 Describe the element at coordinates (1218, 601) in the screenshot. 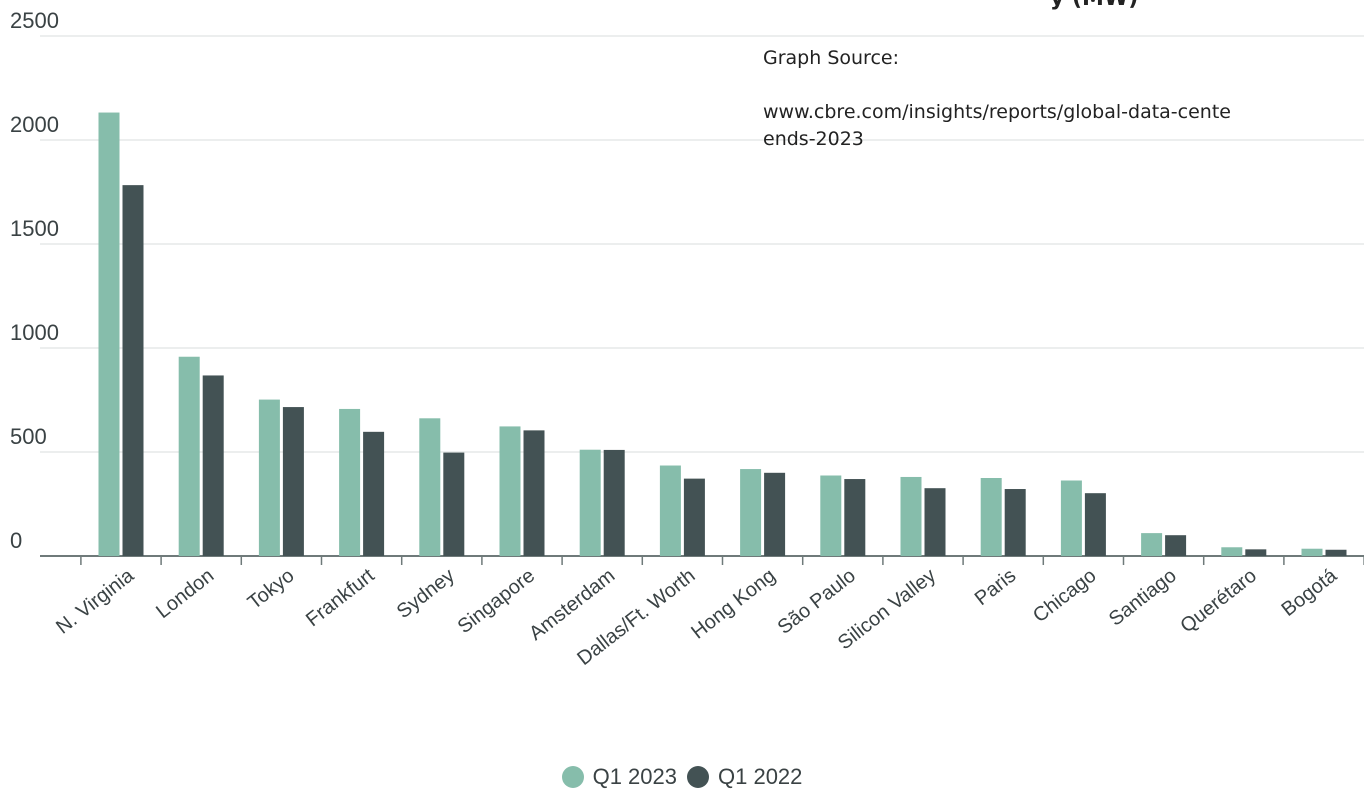

I see `x-tick-label-queretaro: Querétaro` at that location.